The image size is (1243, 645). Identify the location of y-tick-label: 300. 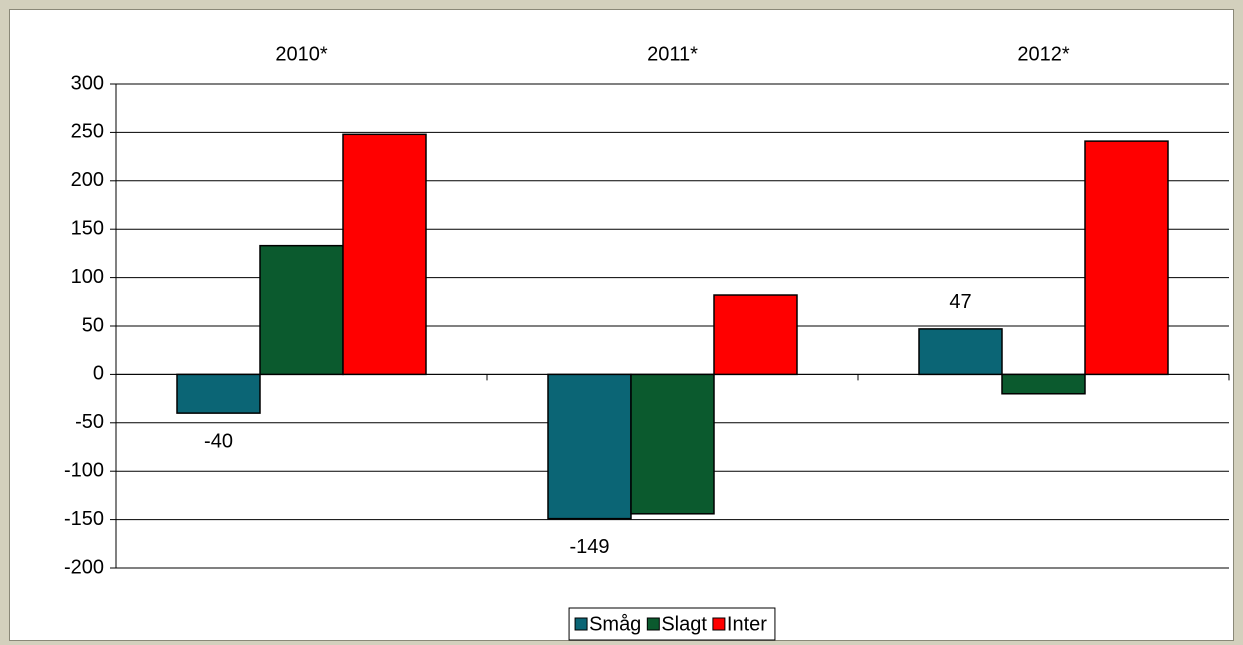
(87, 83).